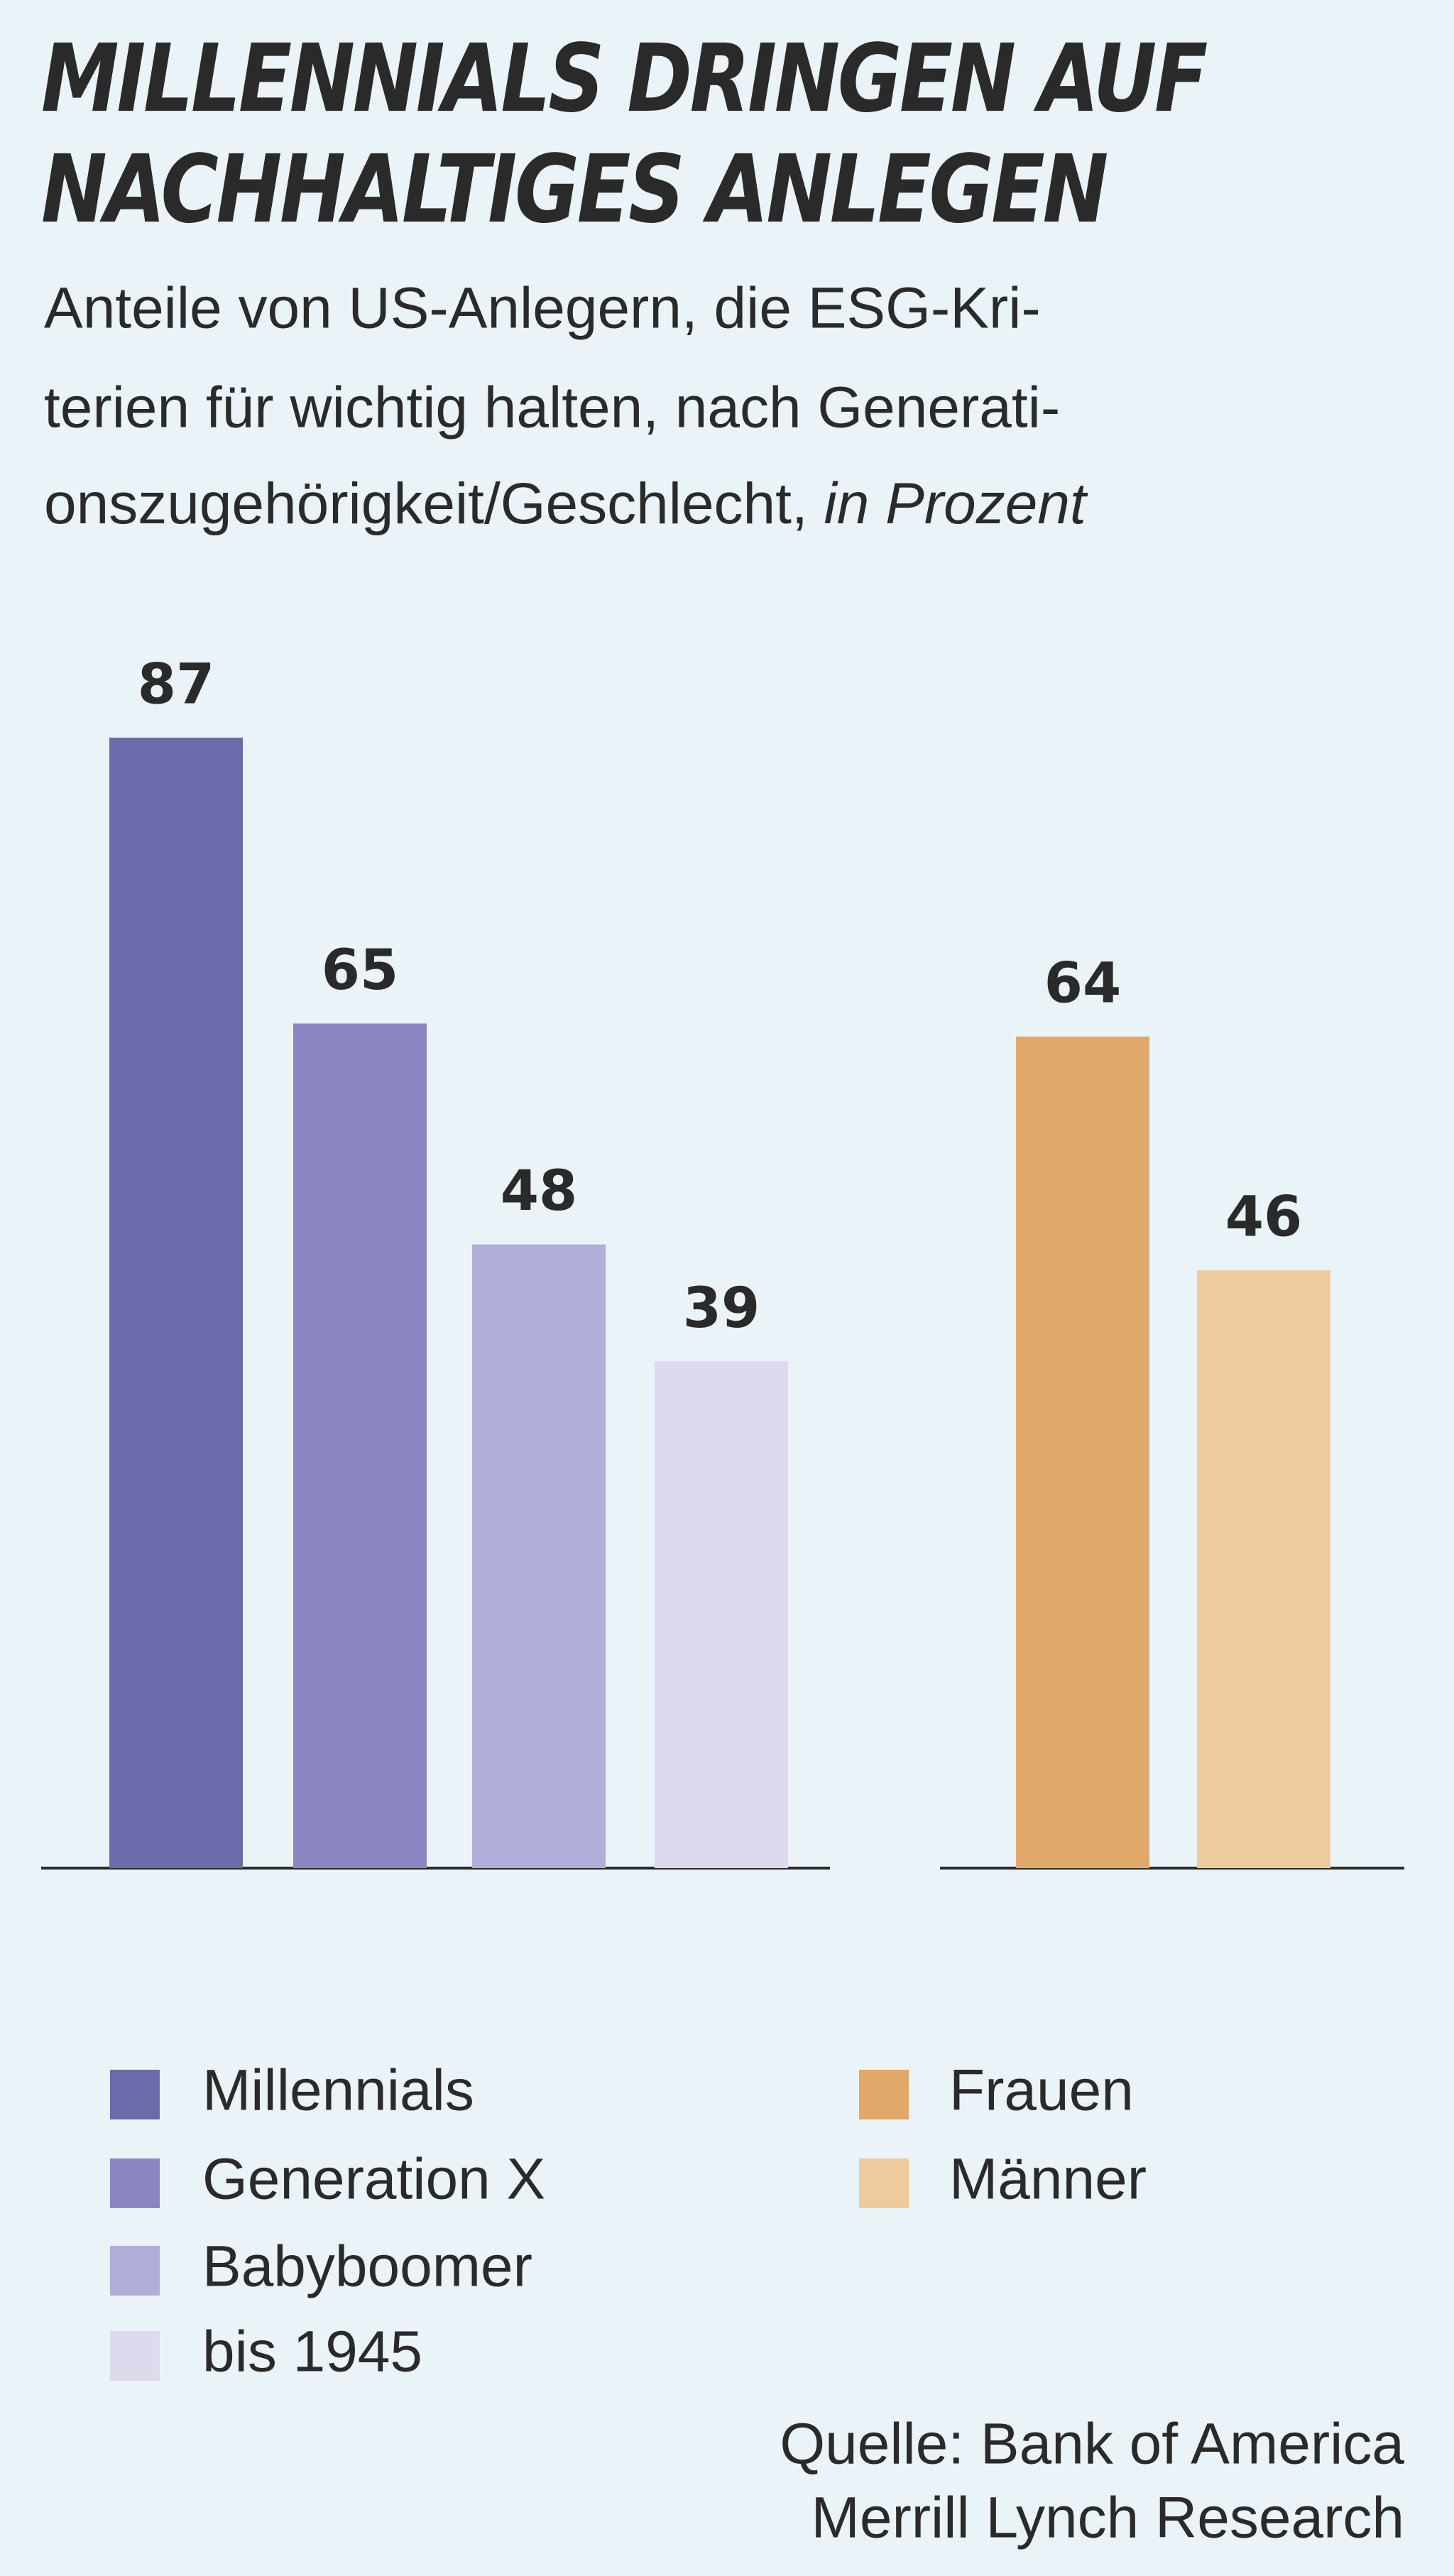 Image resolution: width=1454 pixels, height=2576 pixels. I want to click on chart-title: NACHHALTIGES ANLEGEN, so click(574, 189).